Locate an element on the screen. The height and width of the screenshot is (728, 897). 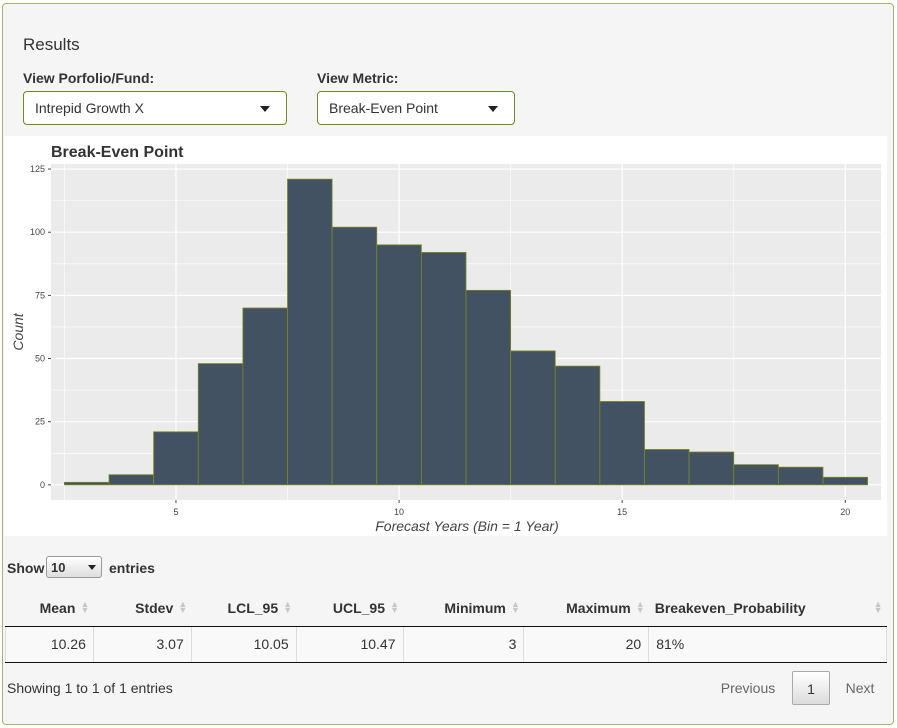
y-tick-label: 125 is located at coordinates (37, 169).